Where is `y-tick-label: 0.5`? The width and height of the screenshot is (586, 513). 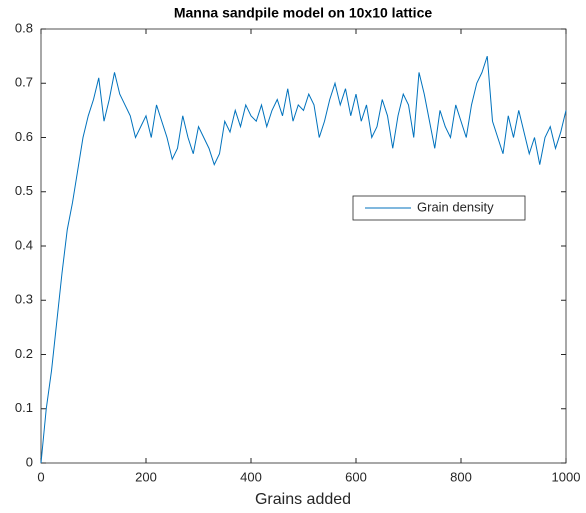 y-tick-label: 0.5 is located at coordinates (24, 190).